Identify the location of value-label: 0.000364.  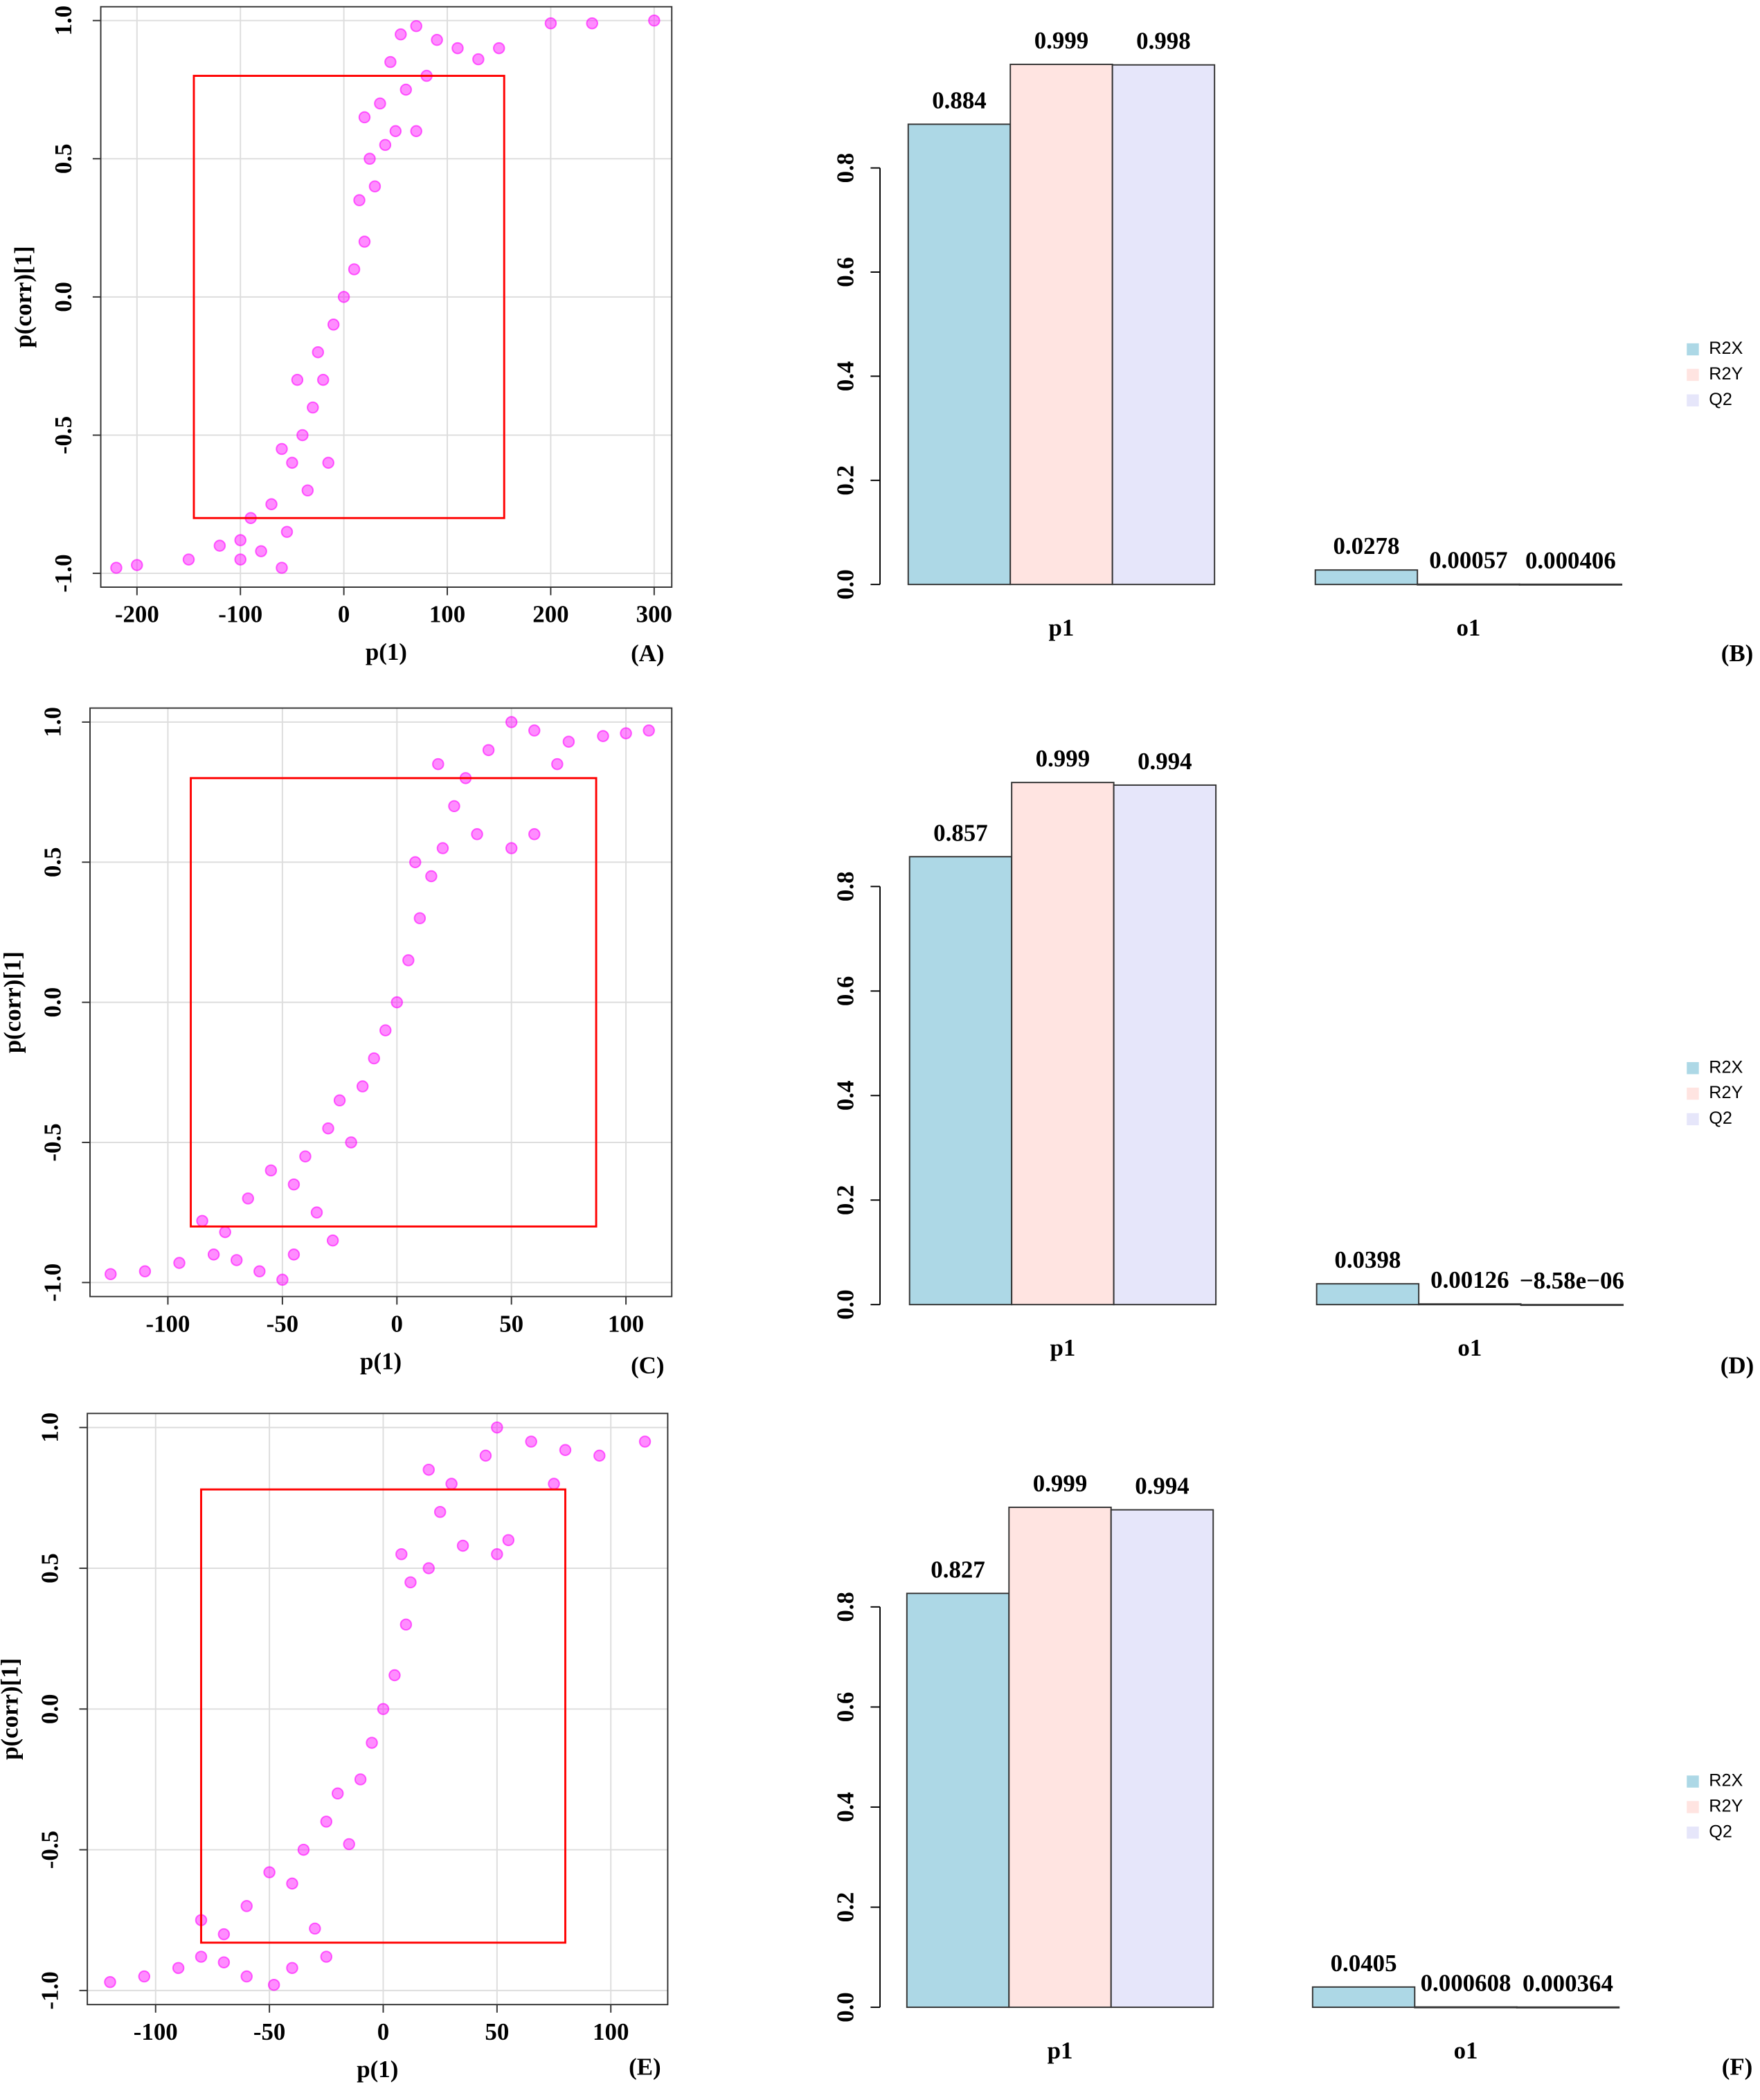
(1568, 1984).